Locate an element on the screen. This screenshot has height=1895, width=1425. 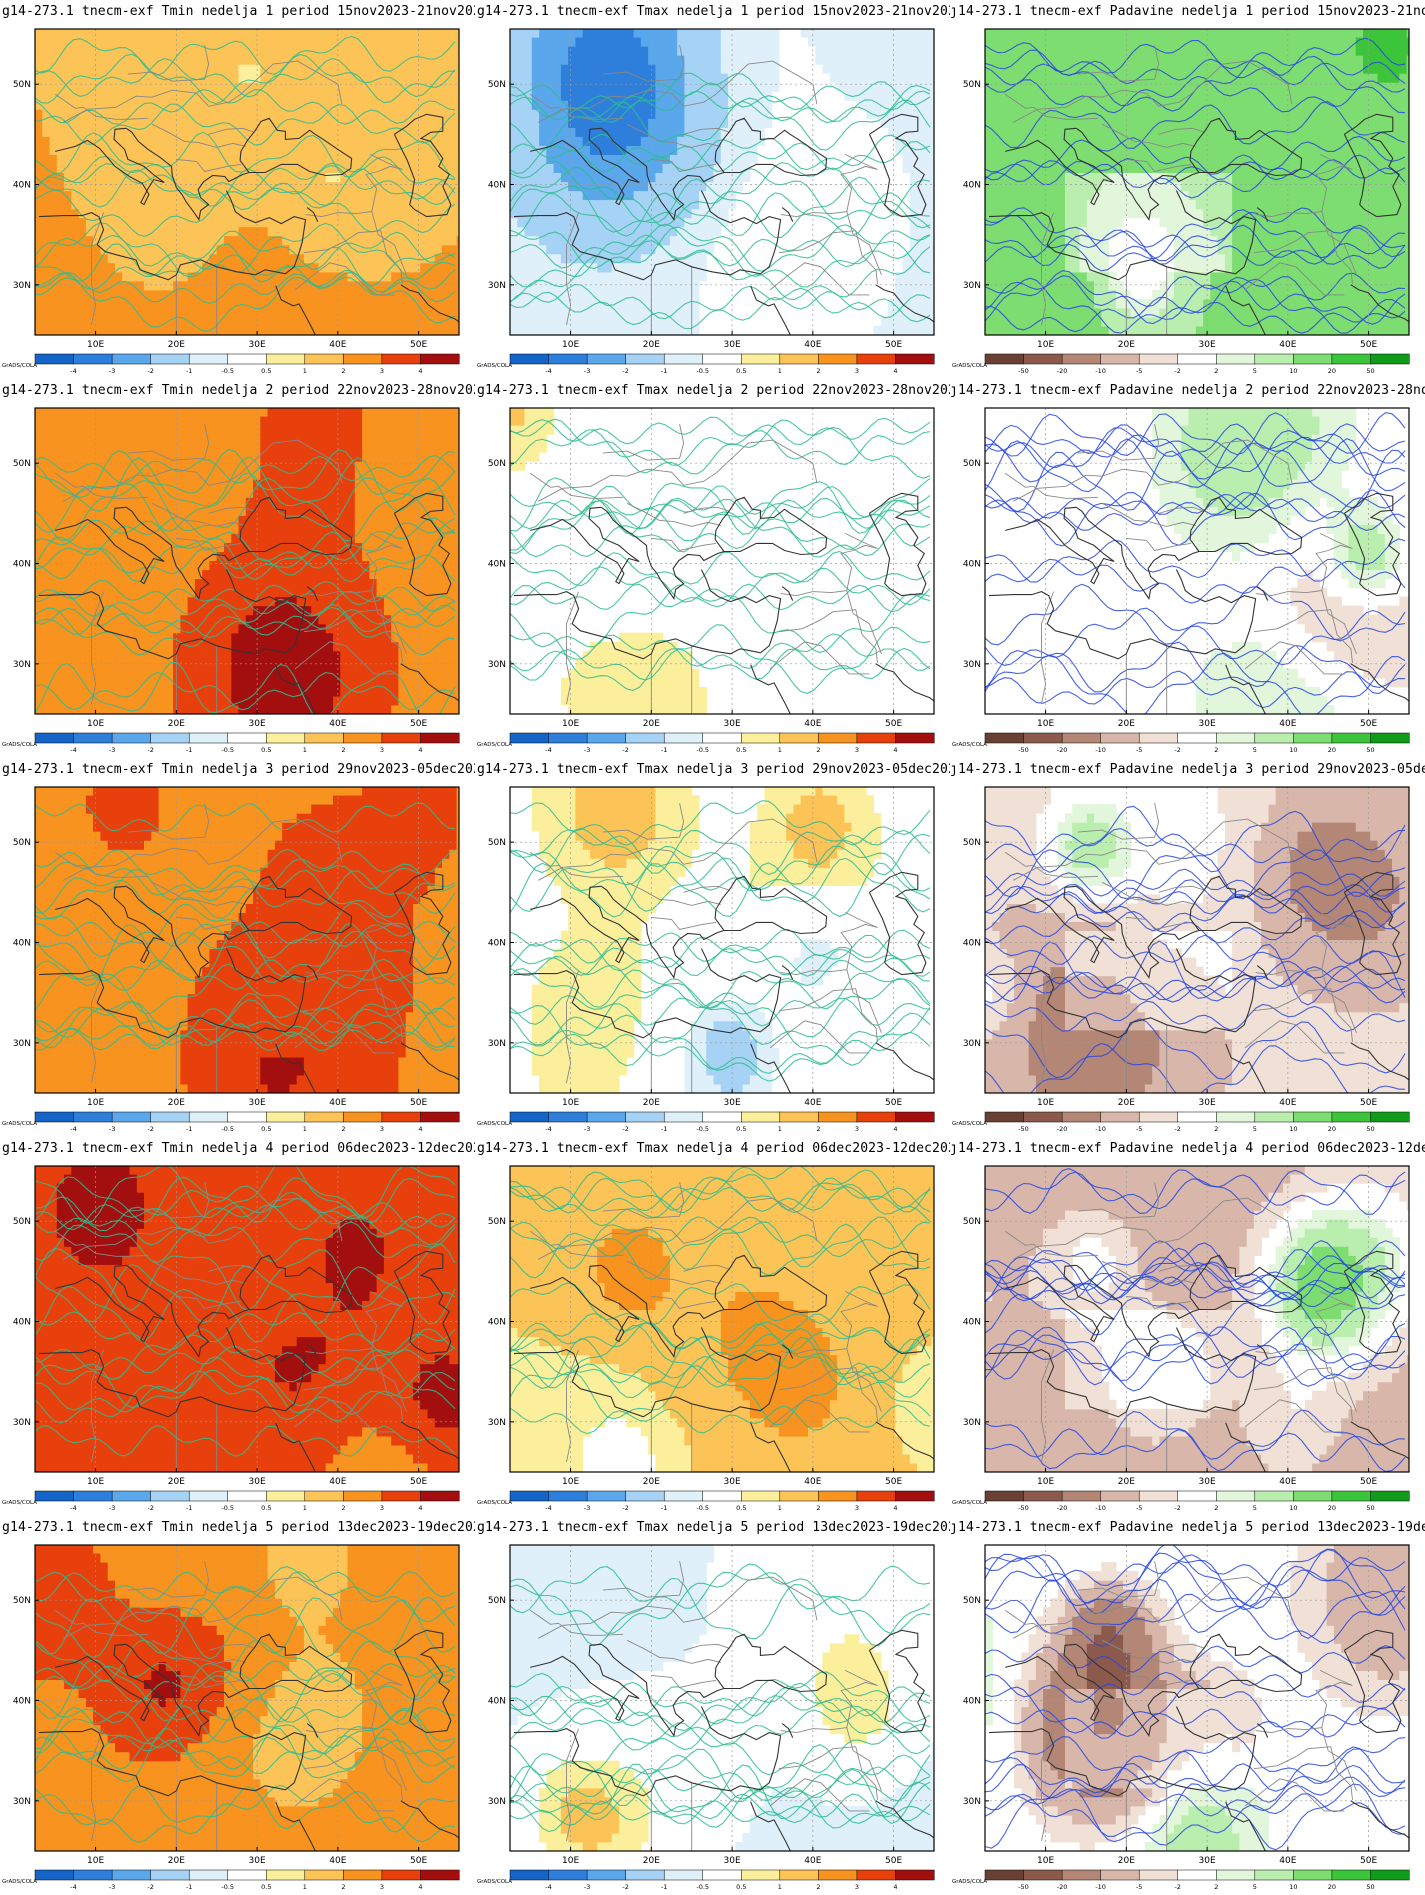
colorbar-label: 5 is located at coordinates (1255, 371).